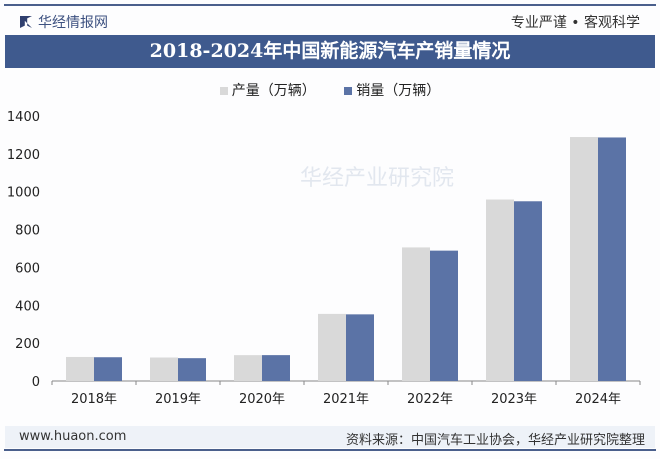  I want to click on x-tick-label: 2021年, so click(346, 399).